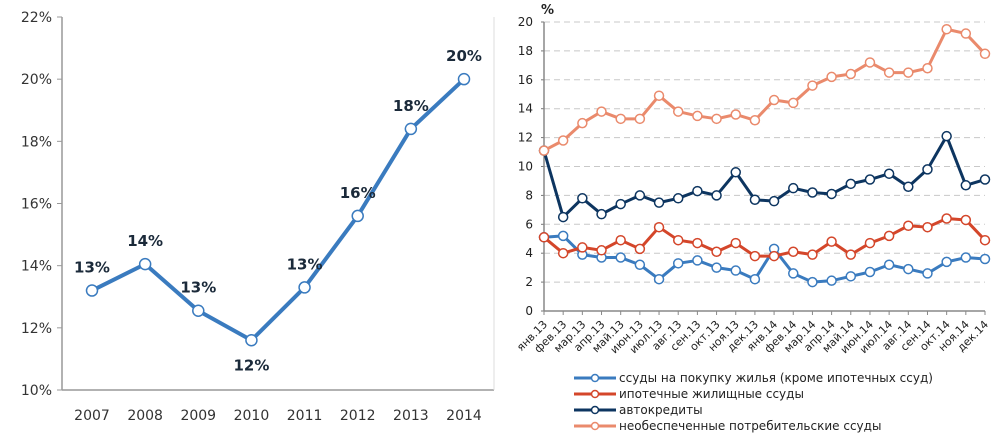 This screenshot has width=1000, height=437. What do you see at coordinates (36, 329) in the screenshot?
I see `y-tick-label: 12%` at bounding box center [36, 329].